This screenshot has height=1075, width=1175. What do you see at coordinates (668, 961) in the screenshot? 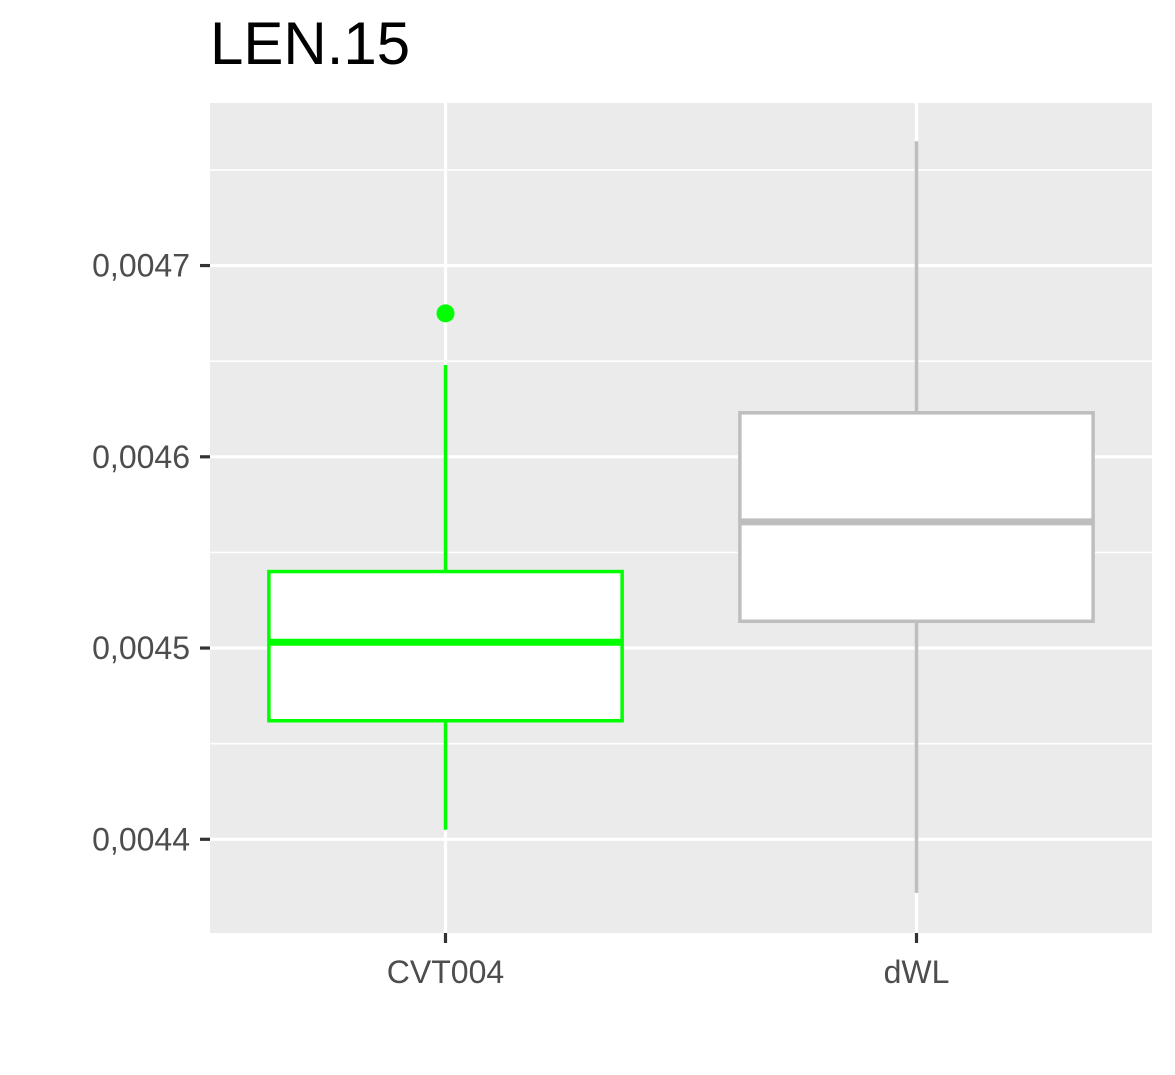
I see `x-axis: CVT004 dWL` at bounding box center [668, 961].